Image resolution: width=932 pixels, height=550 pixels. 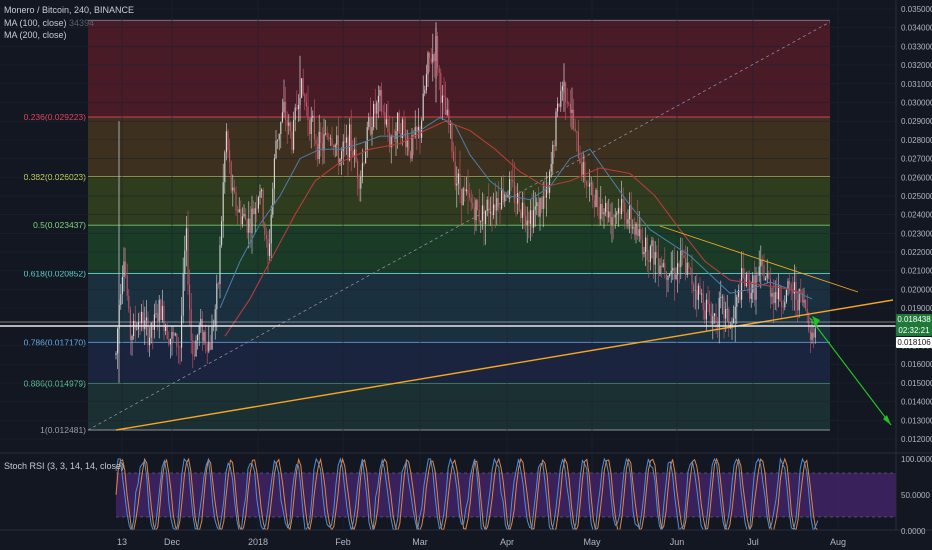 What do you see at coordinates (916, 383) in the screenshot?
I see `price-axis-label: 0.015000` at bounding box center [916, 383].